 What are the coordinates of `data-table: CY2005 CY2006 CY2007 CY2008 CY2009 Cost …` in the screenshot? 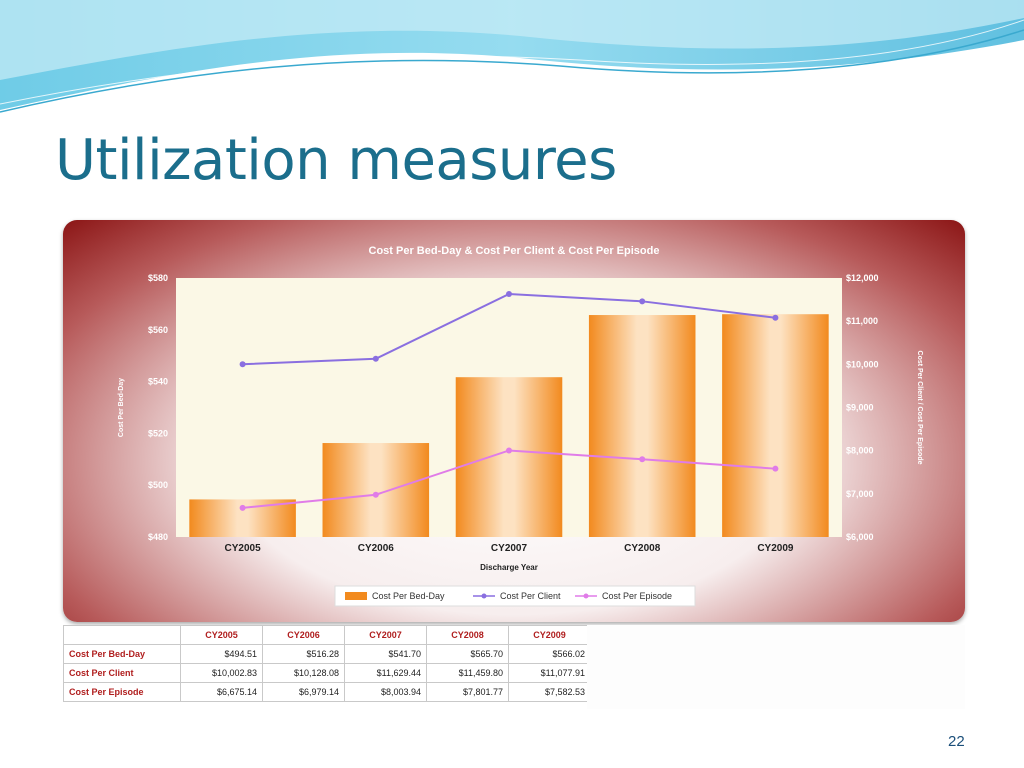 It's located at (327, 663).